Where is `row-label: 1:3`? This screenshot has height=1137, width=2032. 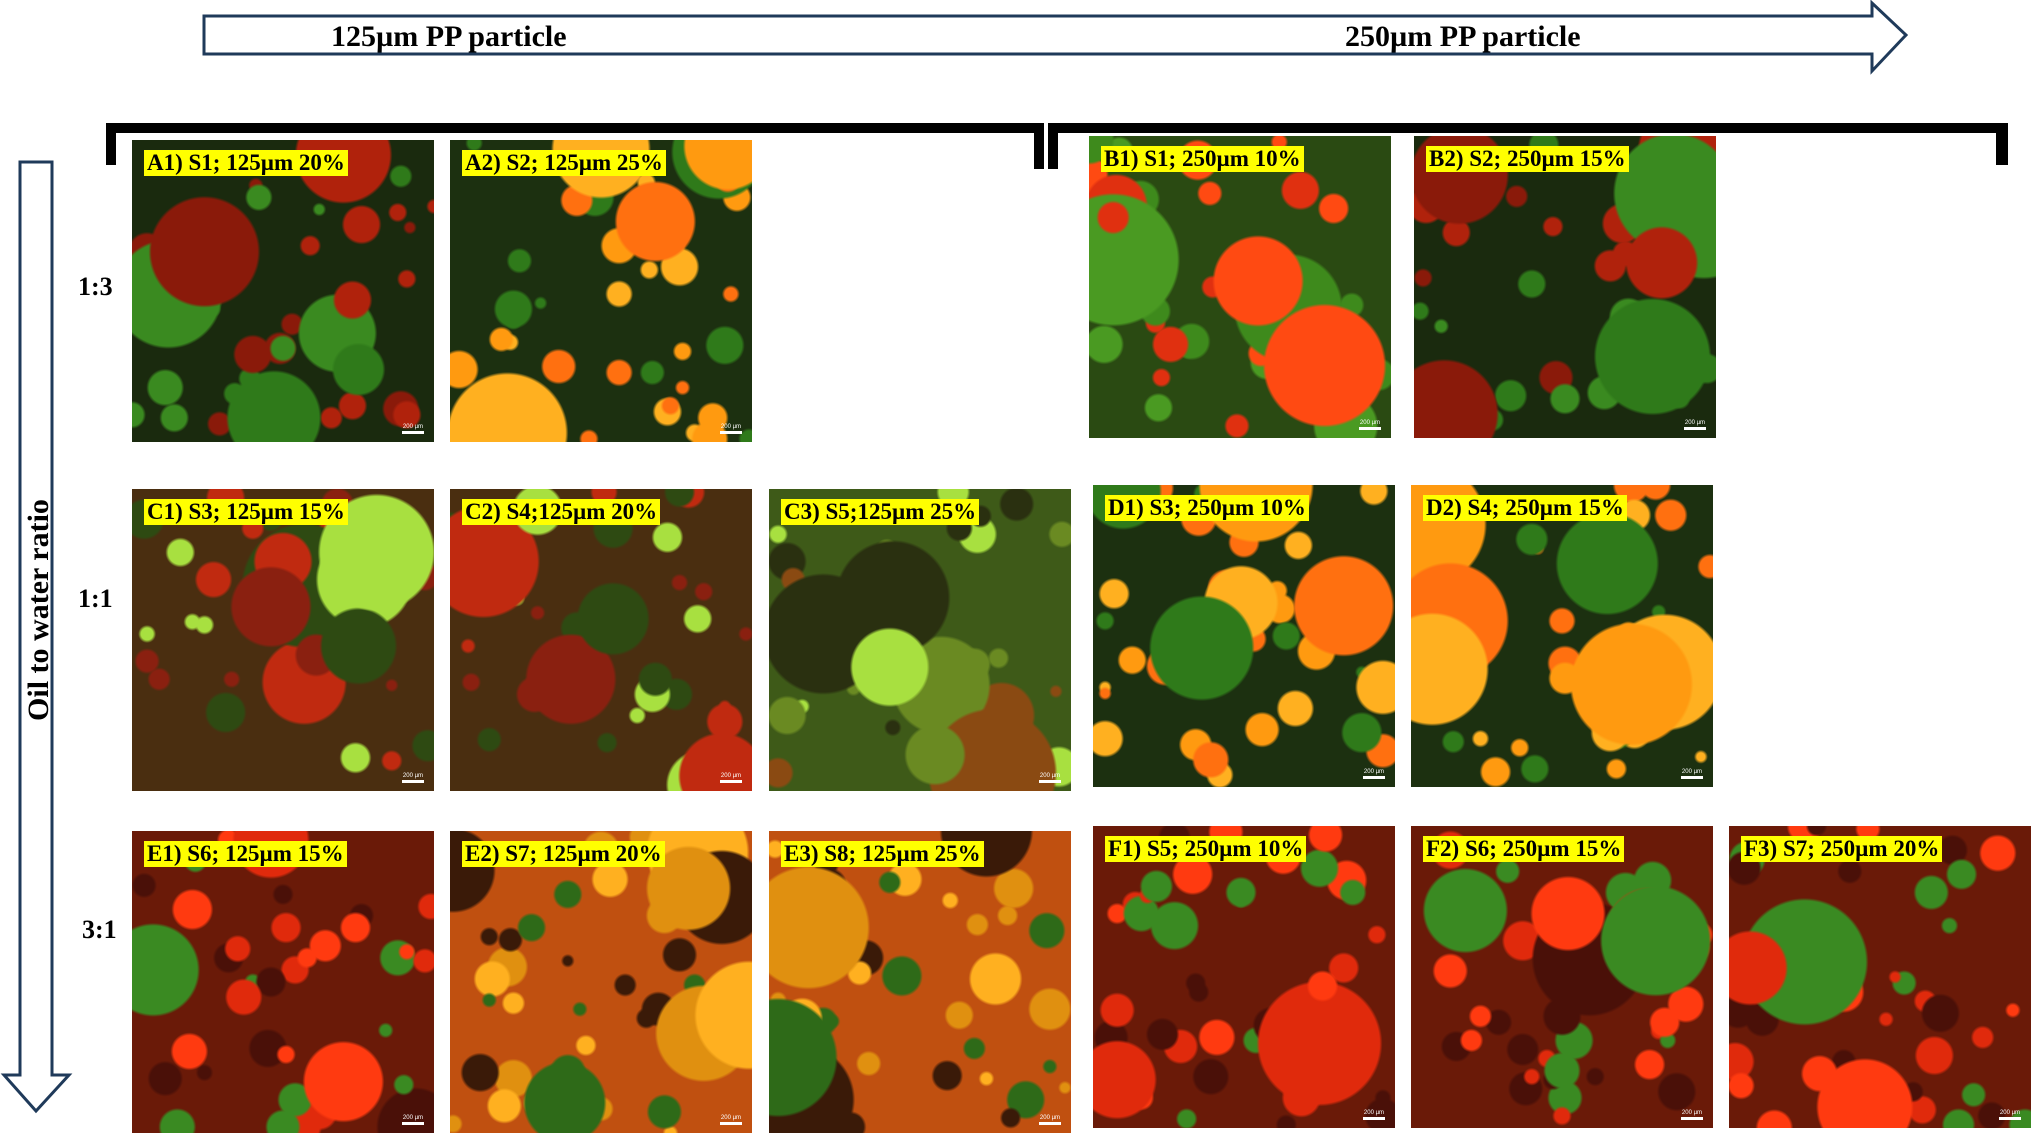
row-label: 1:3 is located at coordinates (95, 286).